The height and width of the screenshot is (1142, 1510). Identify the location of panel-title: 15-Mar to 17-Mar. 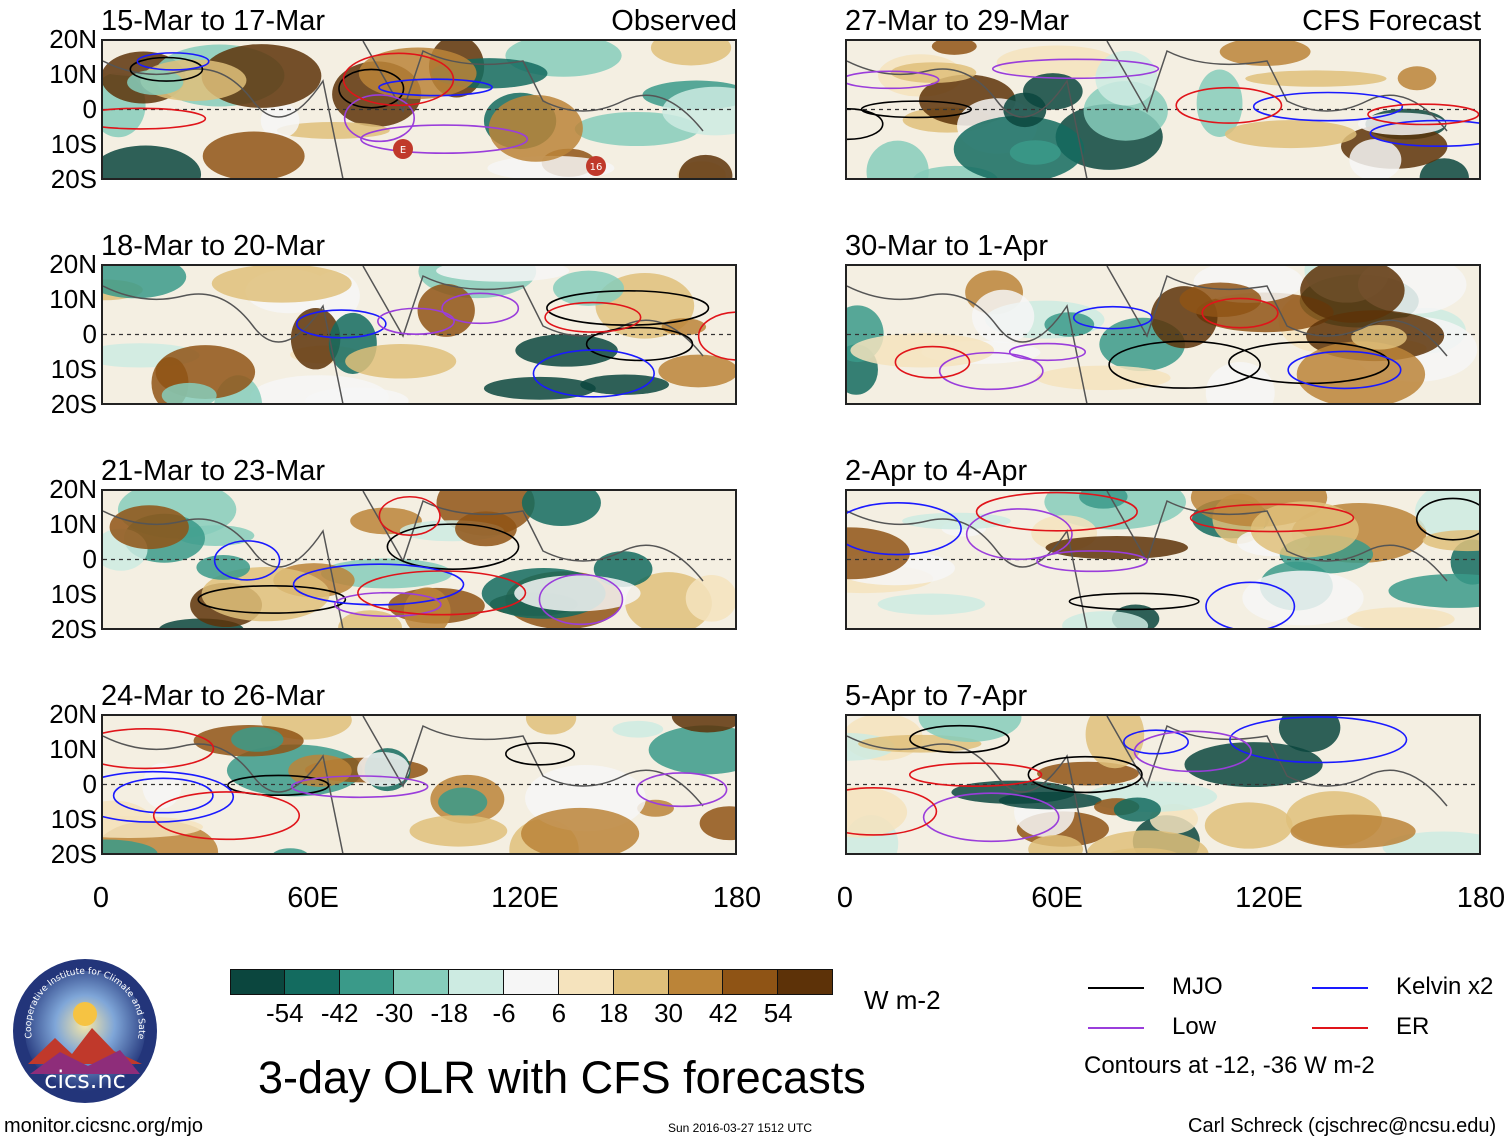
(213, 21).